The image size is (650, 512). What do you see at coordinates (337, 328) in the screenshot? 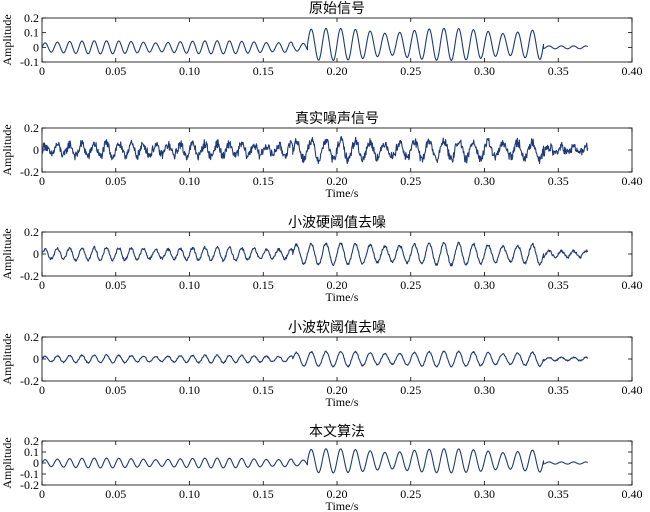
I see `panel-title: 小波软阈值去噪` at bounding box center [337, 328].